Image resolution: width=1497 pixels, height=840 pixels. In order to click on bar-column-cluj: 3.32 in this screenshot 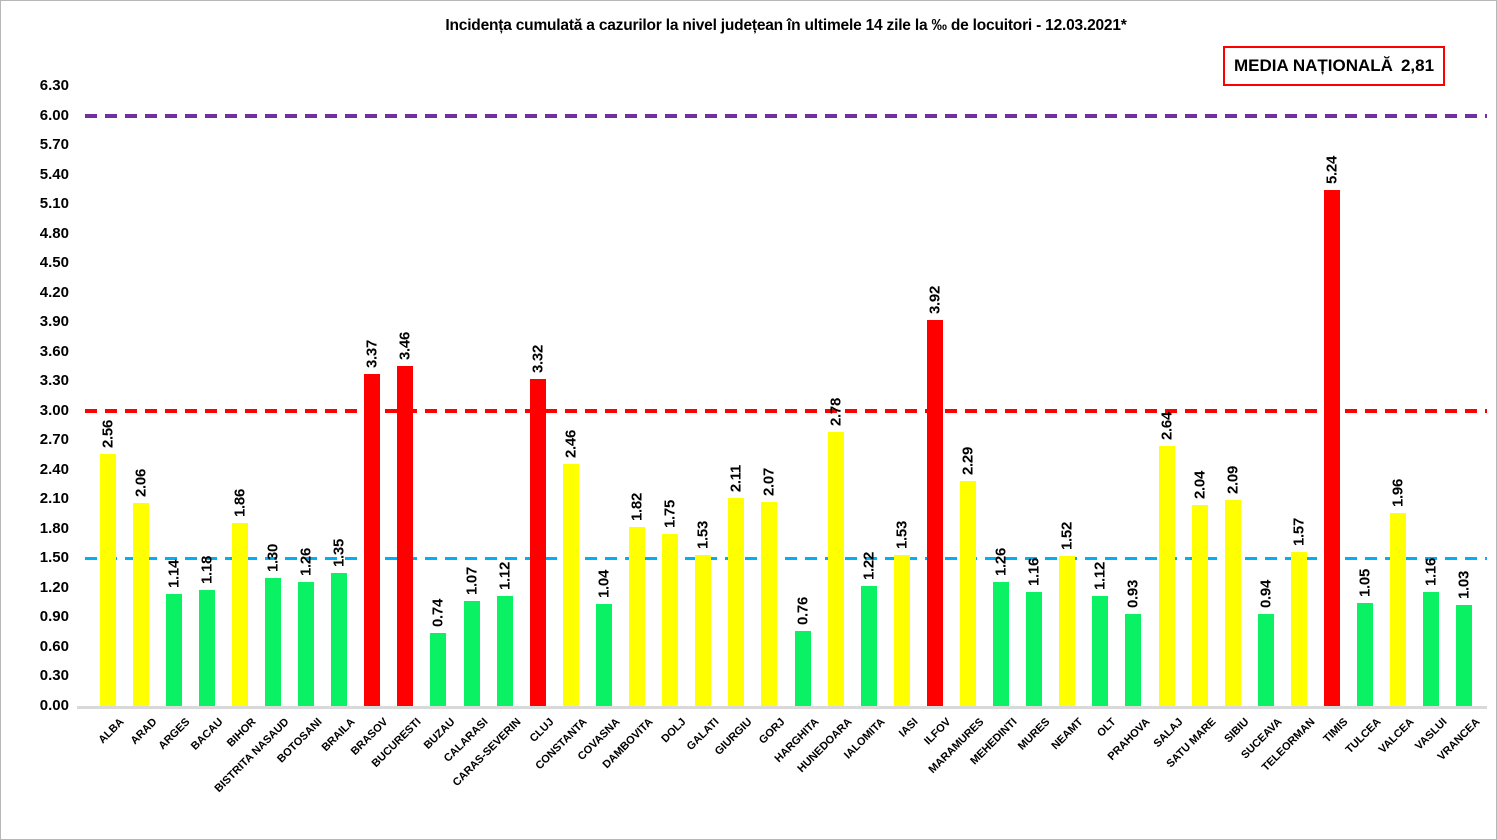, I will do `click(537, 396)`.